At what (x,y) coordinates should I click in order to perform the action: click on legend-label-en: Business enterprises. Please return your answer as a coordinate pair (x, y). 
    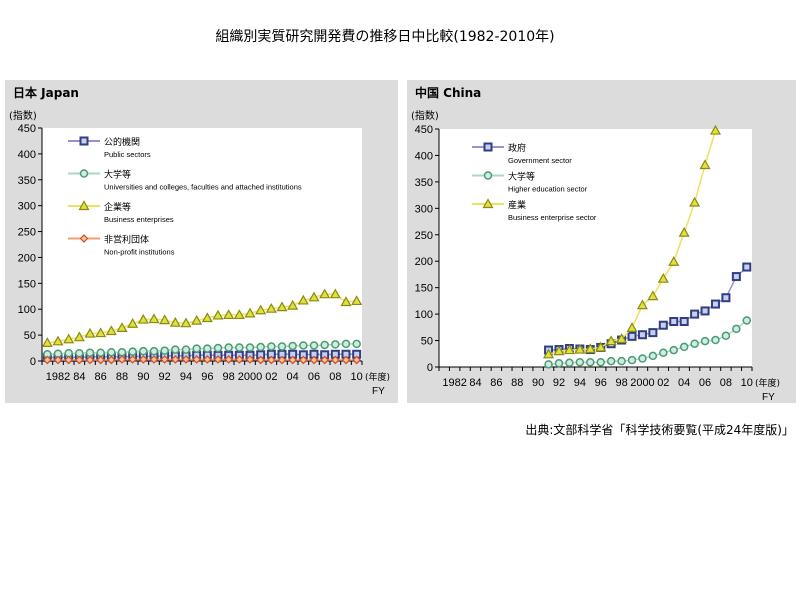
    Looking at the image, I should click on (139, 219).